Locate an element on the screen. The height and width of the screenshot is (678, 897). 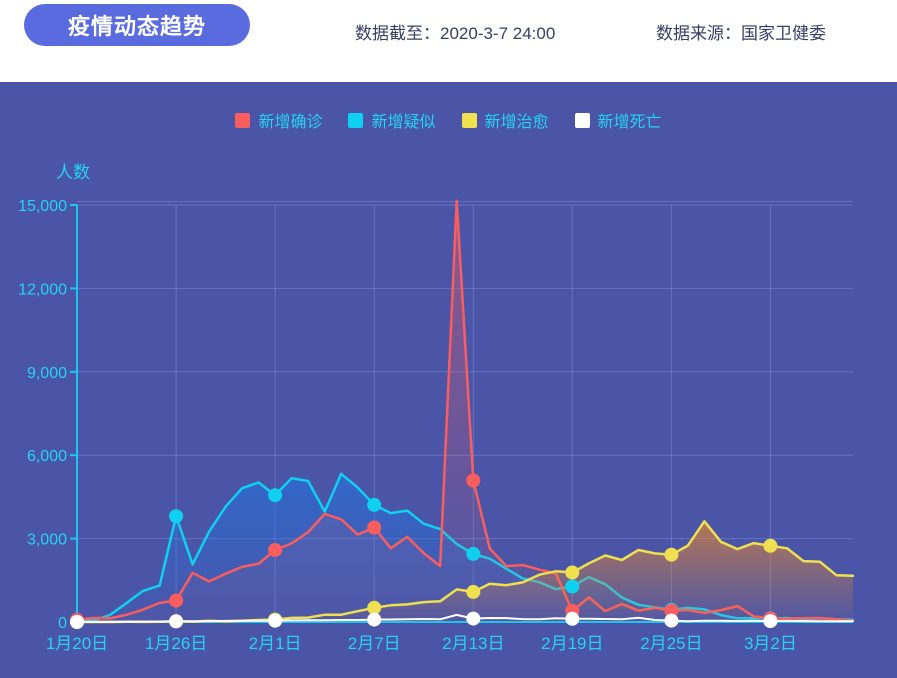
x-tick-label: 3月2日 is located at coordinates (770, 643).